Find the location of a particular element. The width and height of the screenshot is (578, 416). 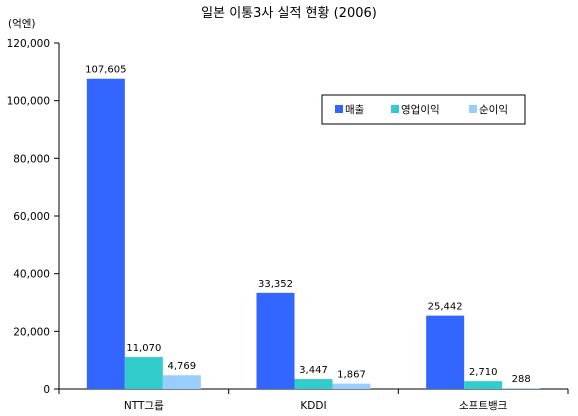

y-tick-label: 120,000 is located at coordinates (28, 44).